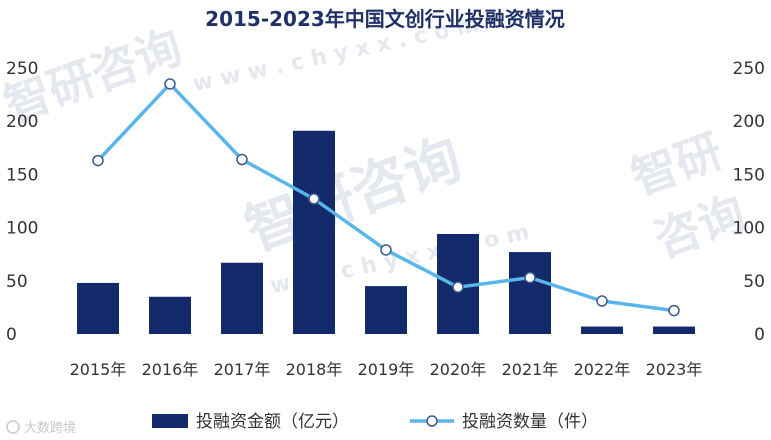  I want to click on left-y-tick-label: 250, so click(22, 69).